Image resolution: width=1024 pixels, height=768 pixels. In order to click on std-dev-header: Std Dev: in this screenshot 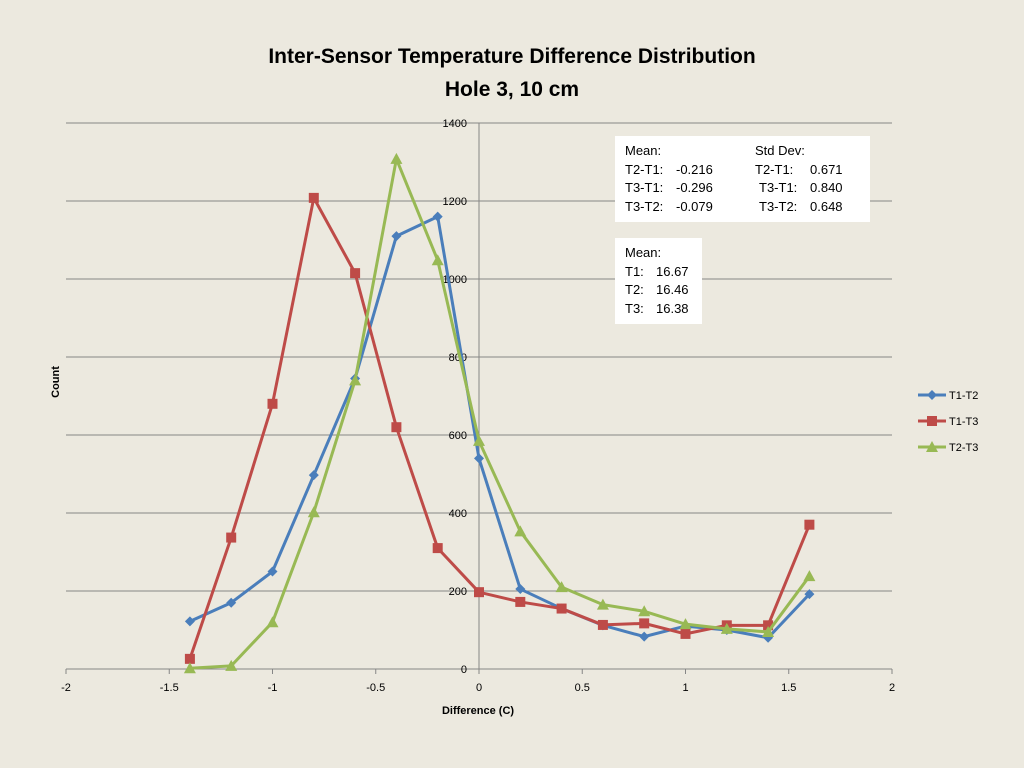, I will do `click(780, 150)`.